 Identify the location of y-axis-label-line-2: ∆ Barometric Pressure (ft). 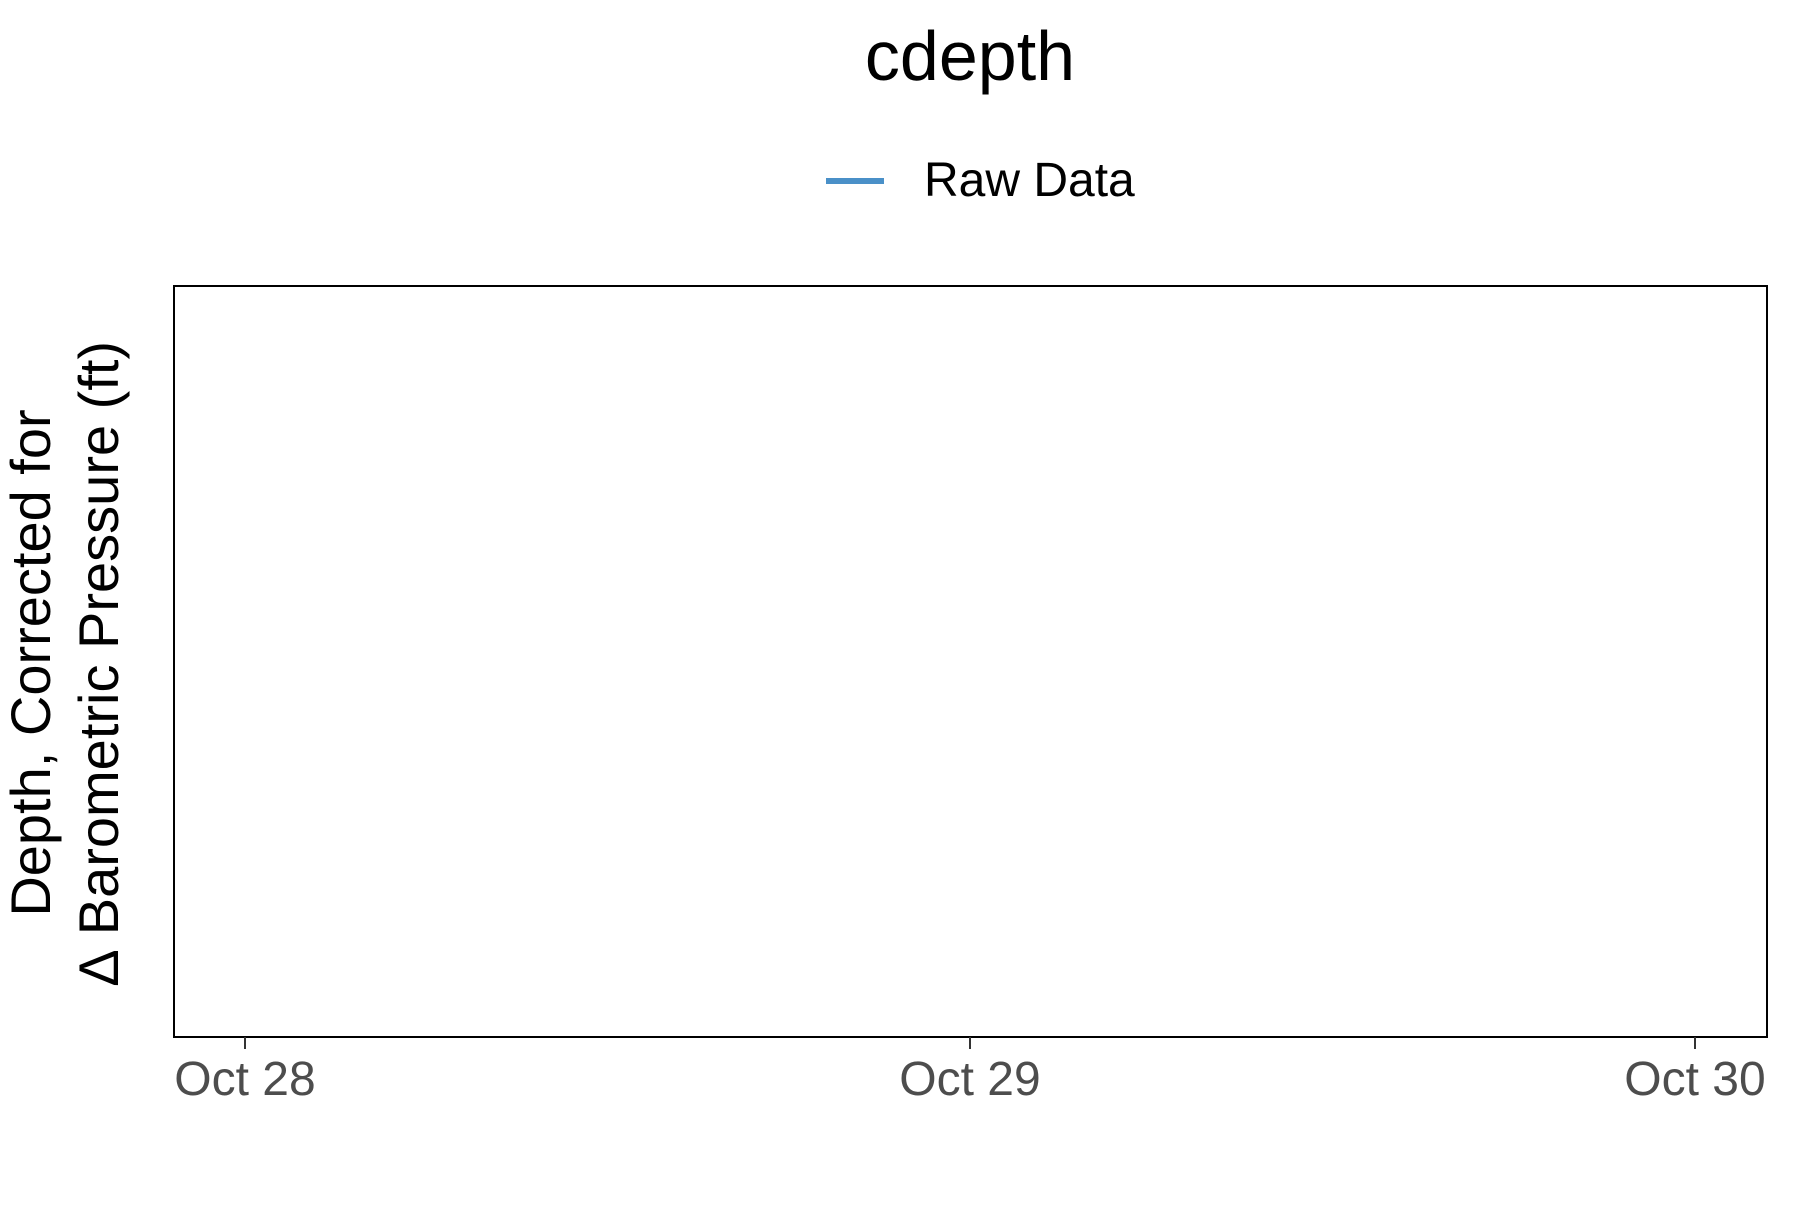
(98, 663).